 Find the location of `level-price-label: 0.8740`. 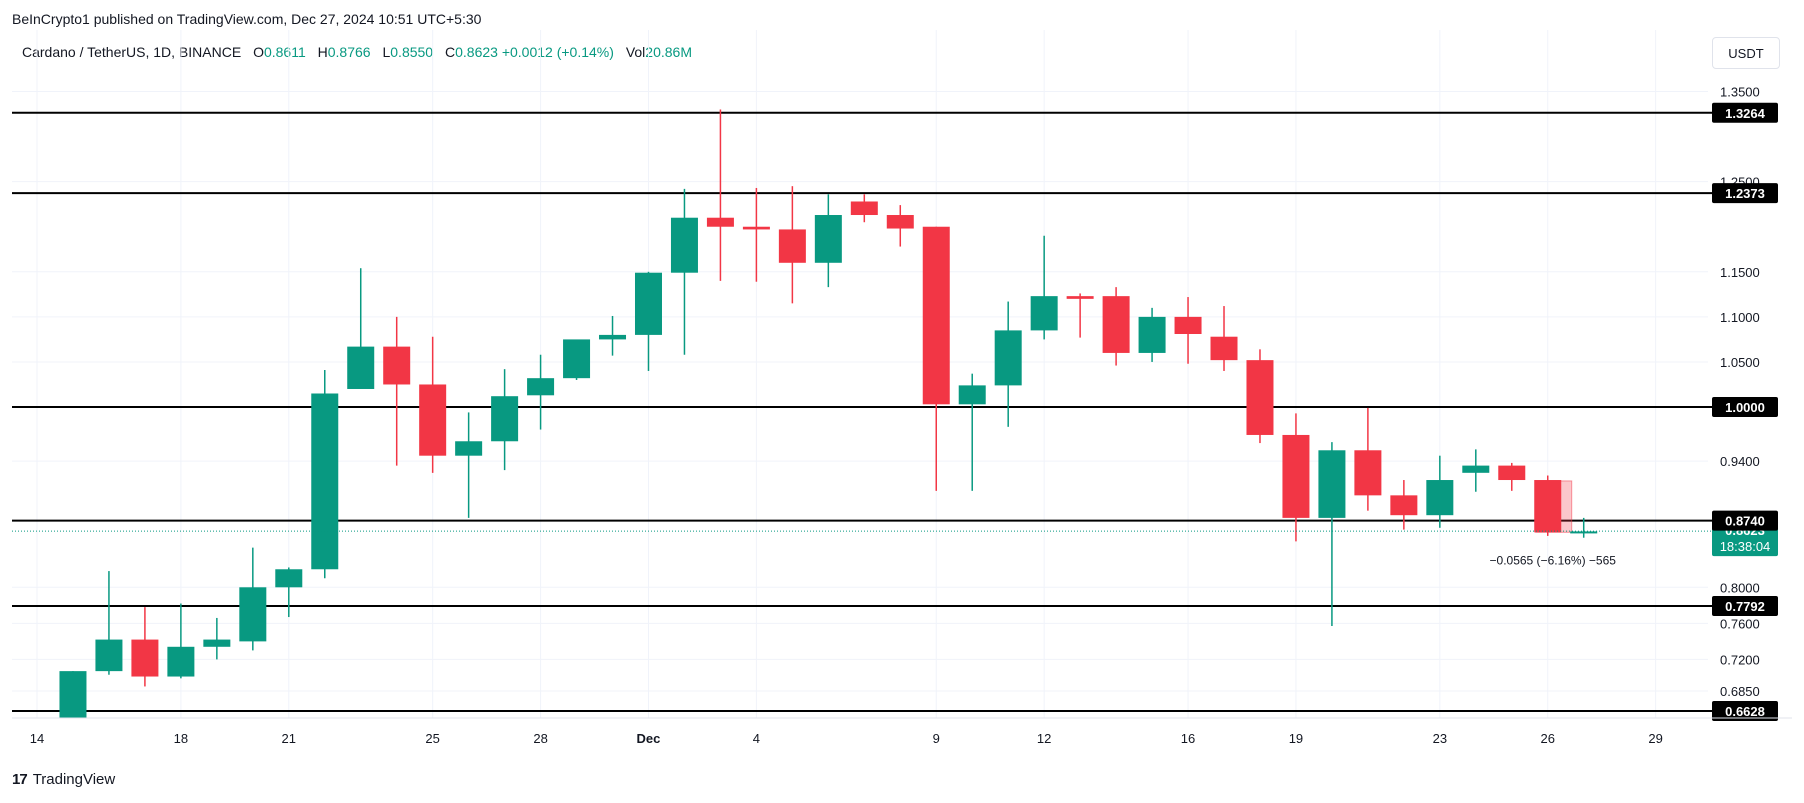

level-price-label: 0.8740 is located at coordinates (1745, 521).